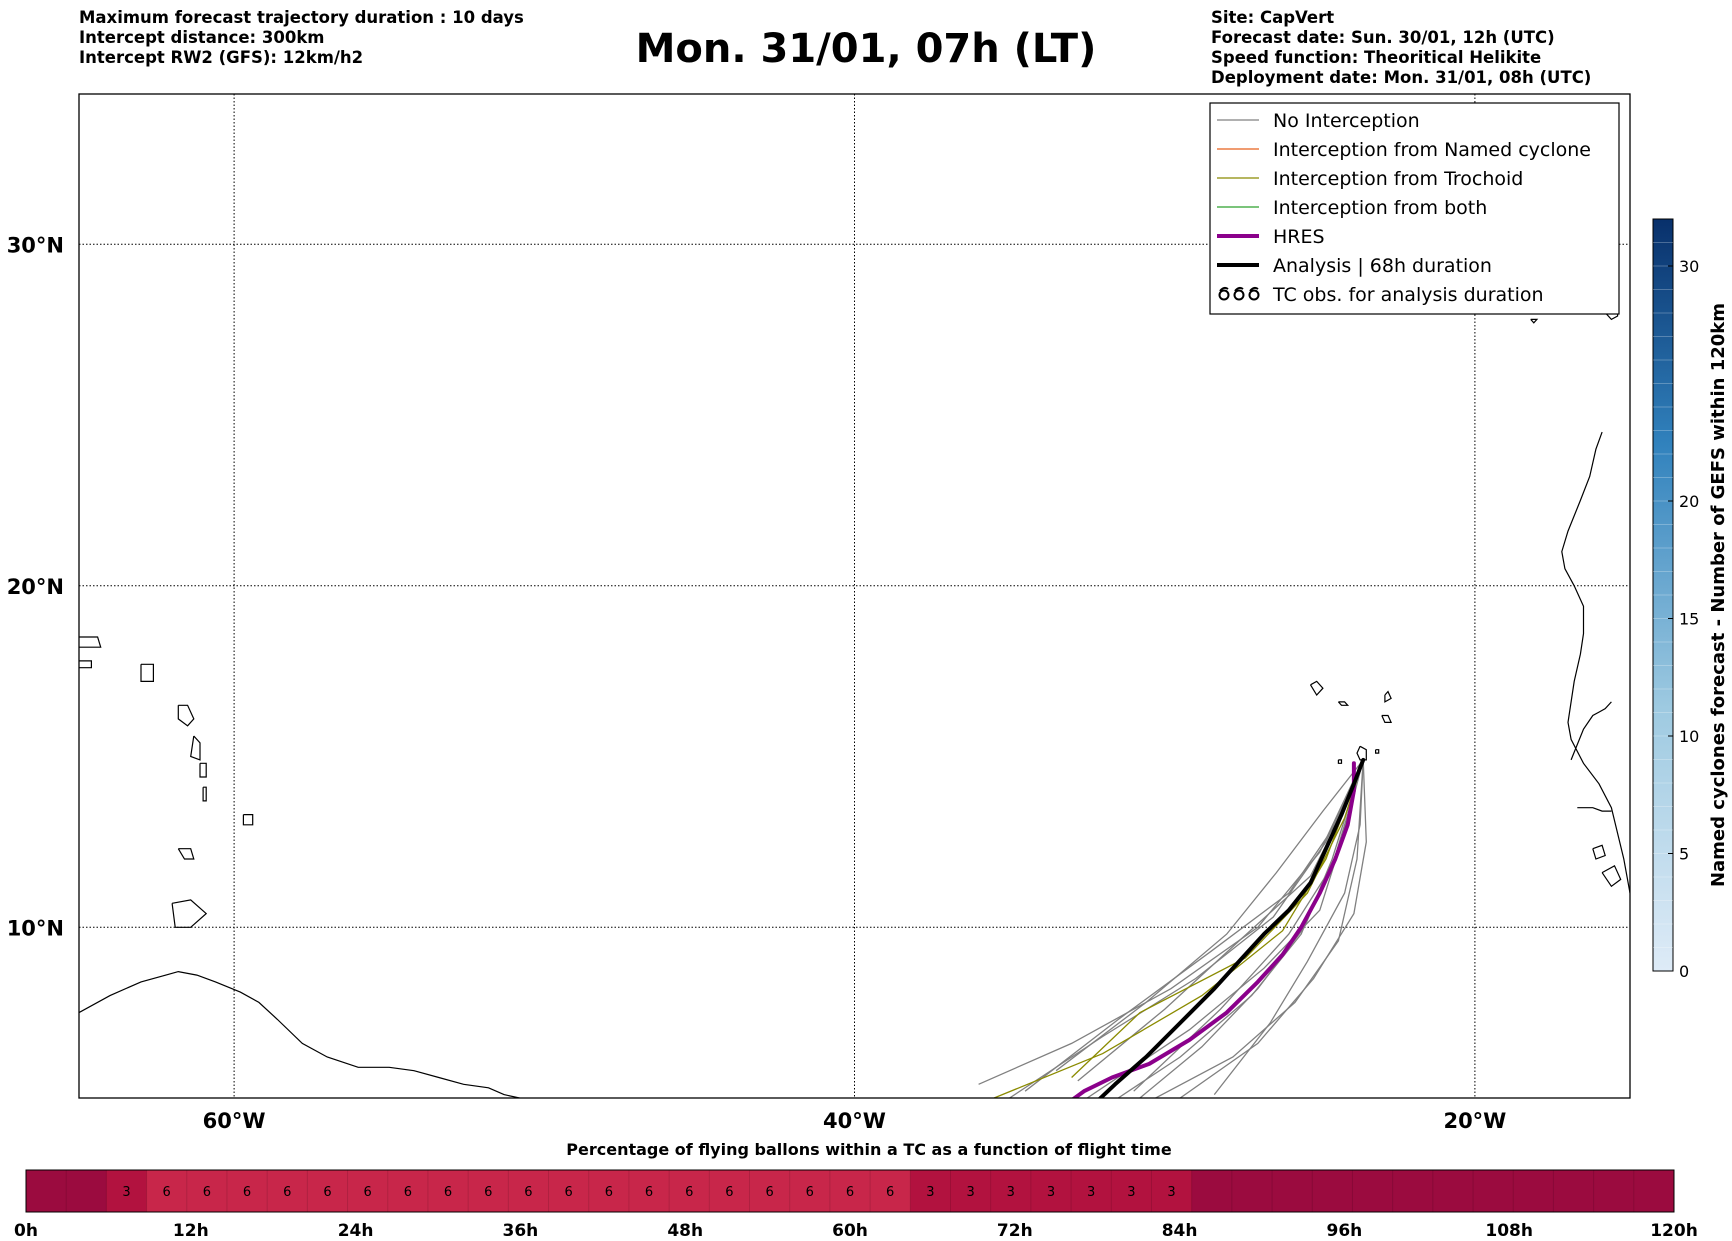 Image resolution: width=1732 pixels, height=1241 pixels. I want to click on deployment-date-text: Deployment date: Mon. 31/01, 08h (UTC), so click(1401, 77).